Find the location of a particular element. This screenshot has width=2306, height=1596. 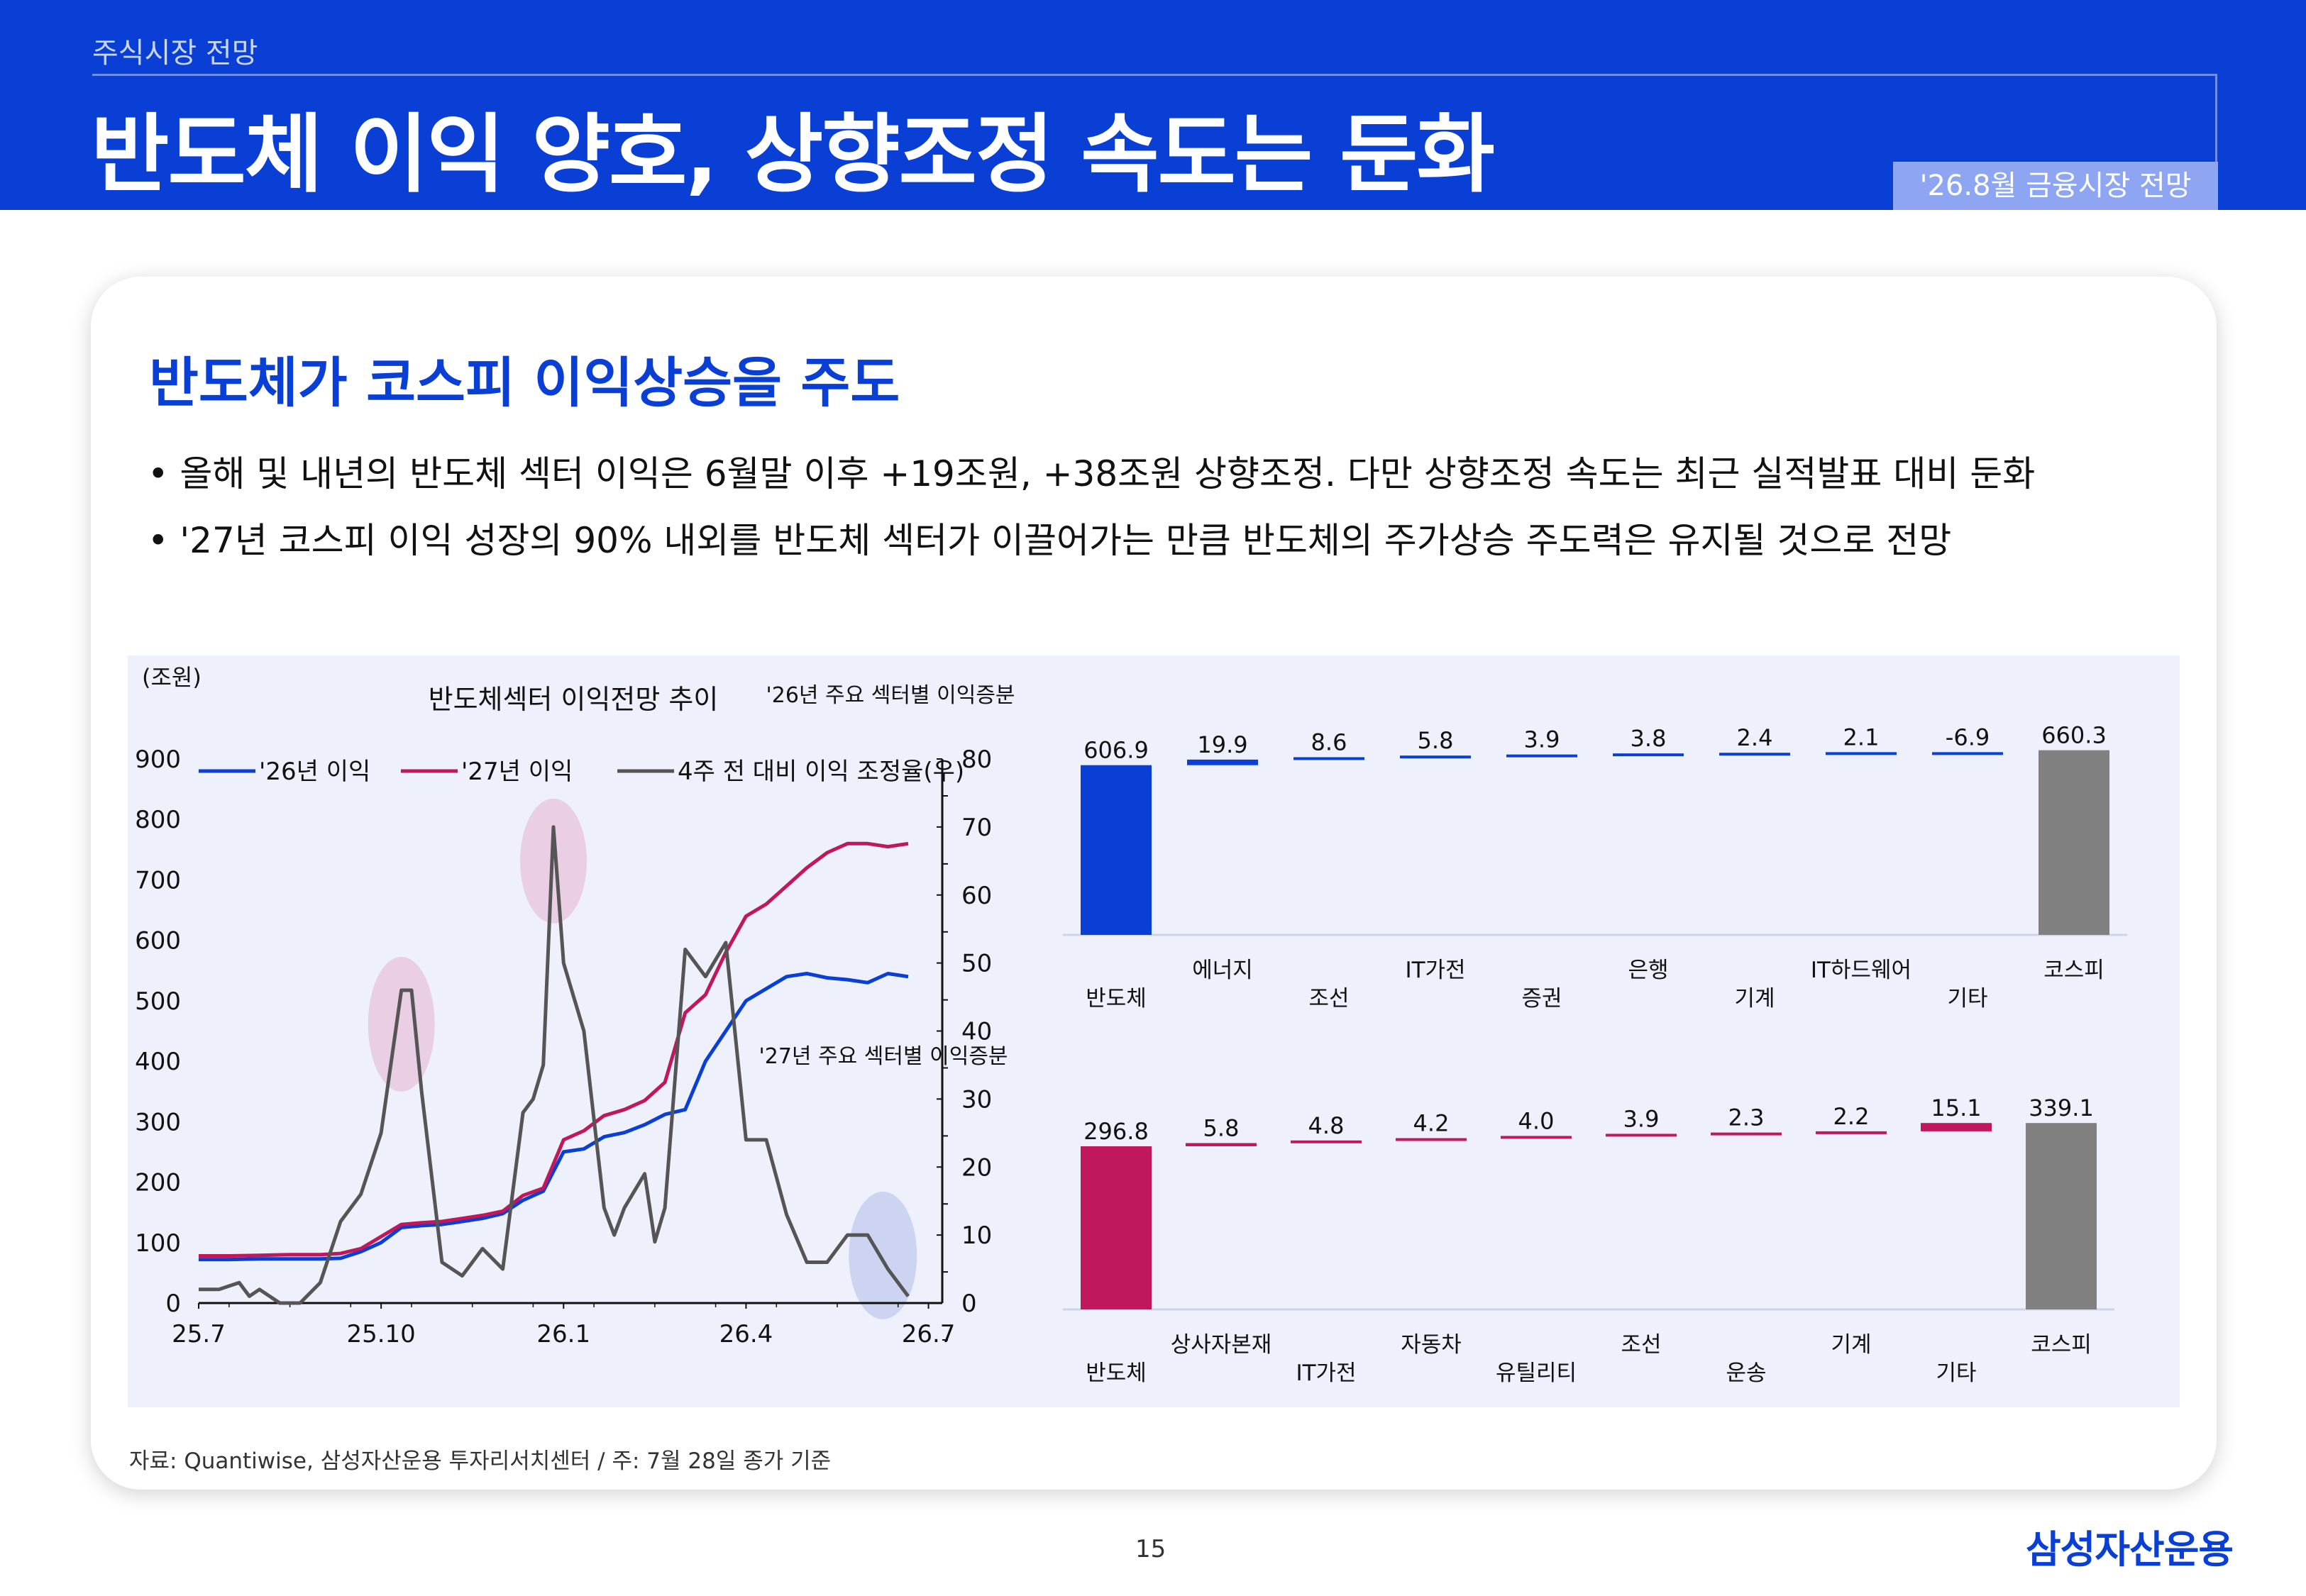

waterfall-category-label: 유틸리티 is located at coordinates (1537, 1373).